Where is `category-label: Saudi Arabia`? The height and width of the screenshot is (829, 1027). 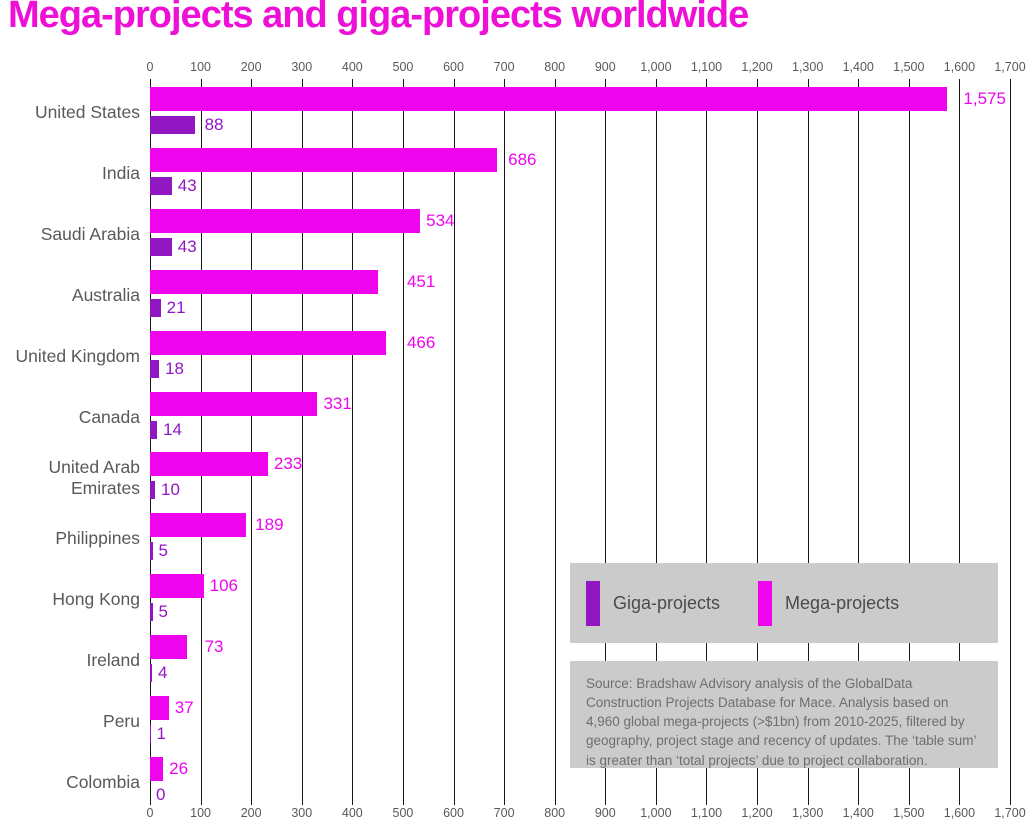 category-label: Saudi Arabia is located at coordinates (90, 233).